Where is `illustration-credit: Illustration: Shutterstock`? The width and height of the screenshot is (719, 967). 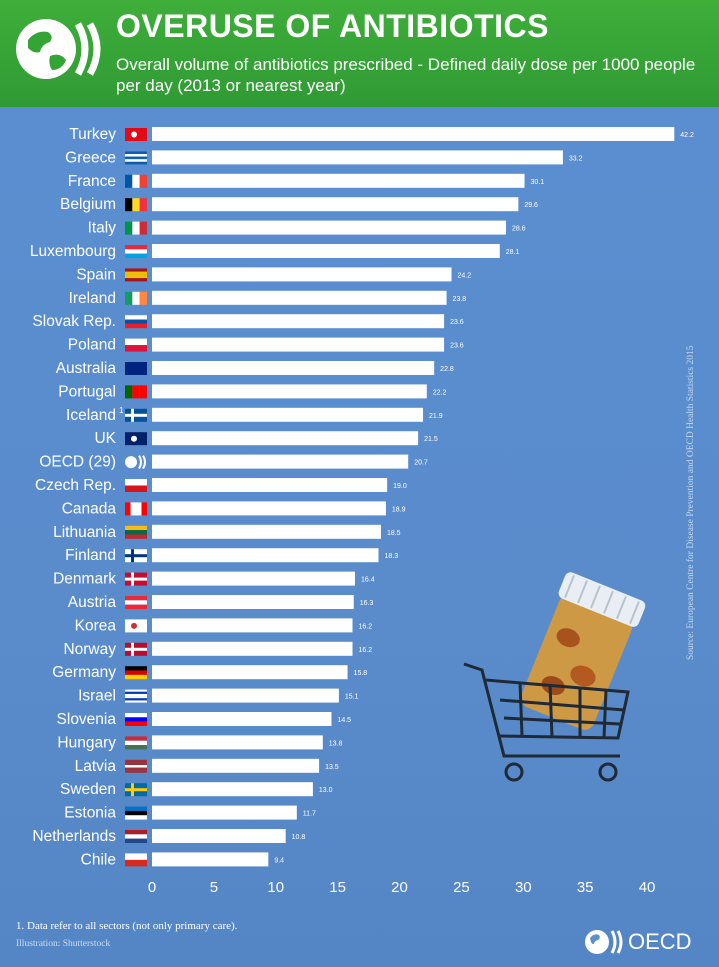
illustration-credit: Illustration: Shutterstock is located at coordinates (63, 944).